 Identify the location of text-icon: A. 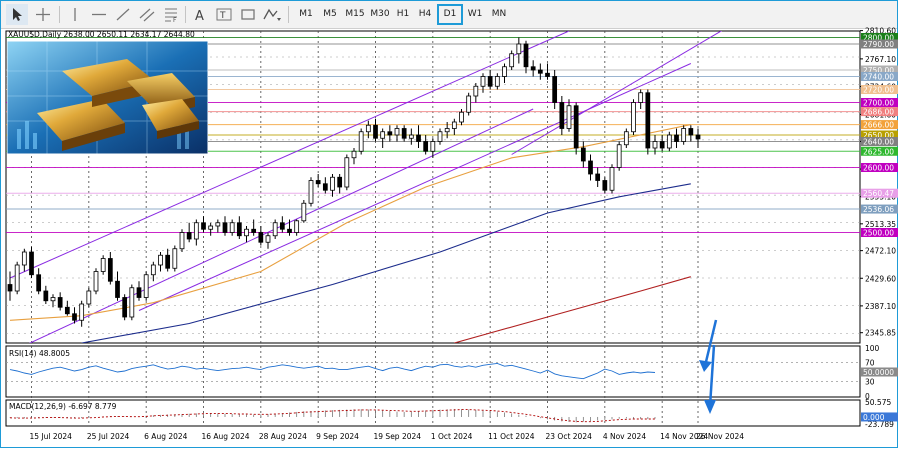
(200, 14).